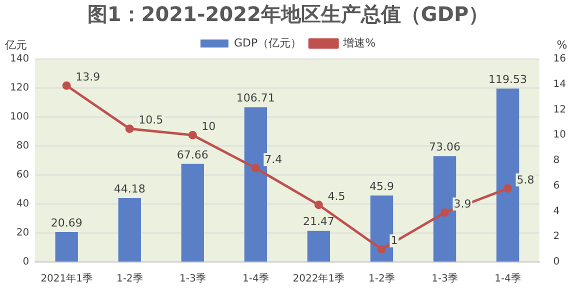 The height and width of the screenshot is (290, 576). I want to click on x-tick-label: 2021年1季, so click(66, 278).